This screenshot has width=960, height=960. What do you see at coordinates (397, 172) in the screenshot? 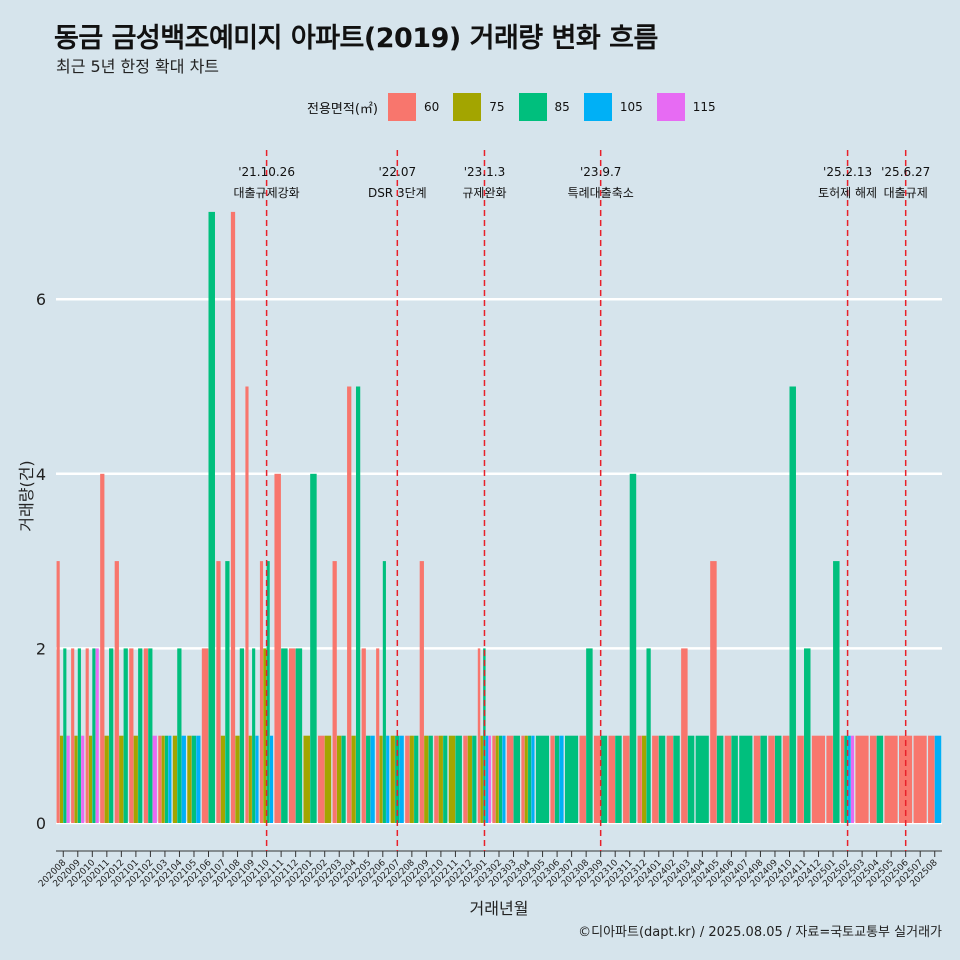
I see `event-date-2: '22.07` at bounding box center [397, 172].